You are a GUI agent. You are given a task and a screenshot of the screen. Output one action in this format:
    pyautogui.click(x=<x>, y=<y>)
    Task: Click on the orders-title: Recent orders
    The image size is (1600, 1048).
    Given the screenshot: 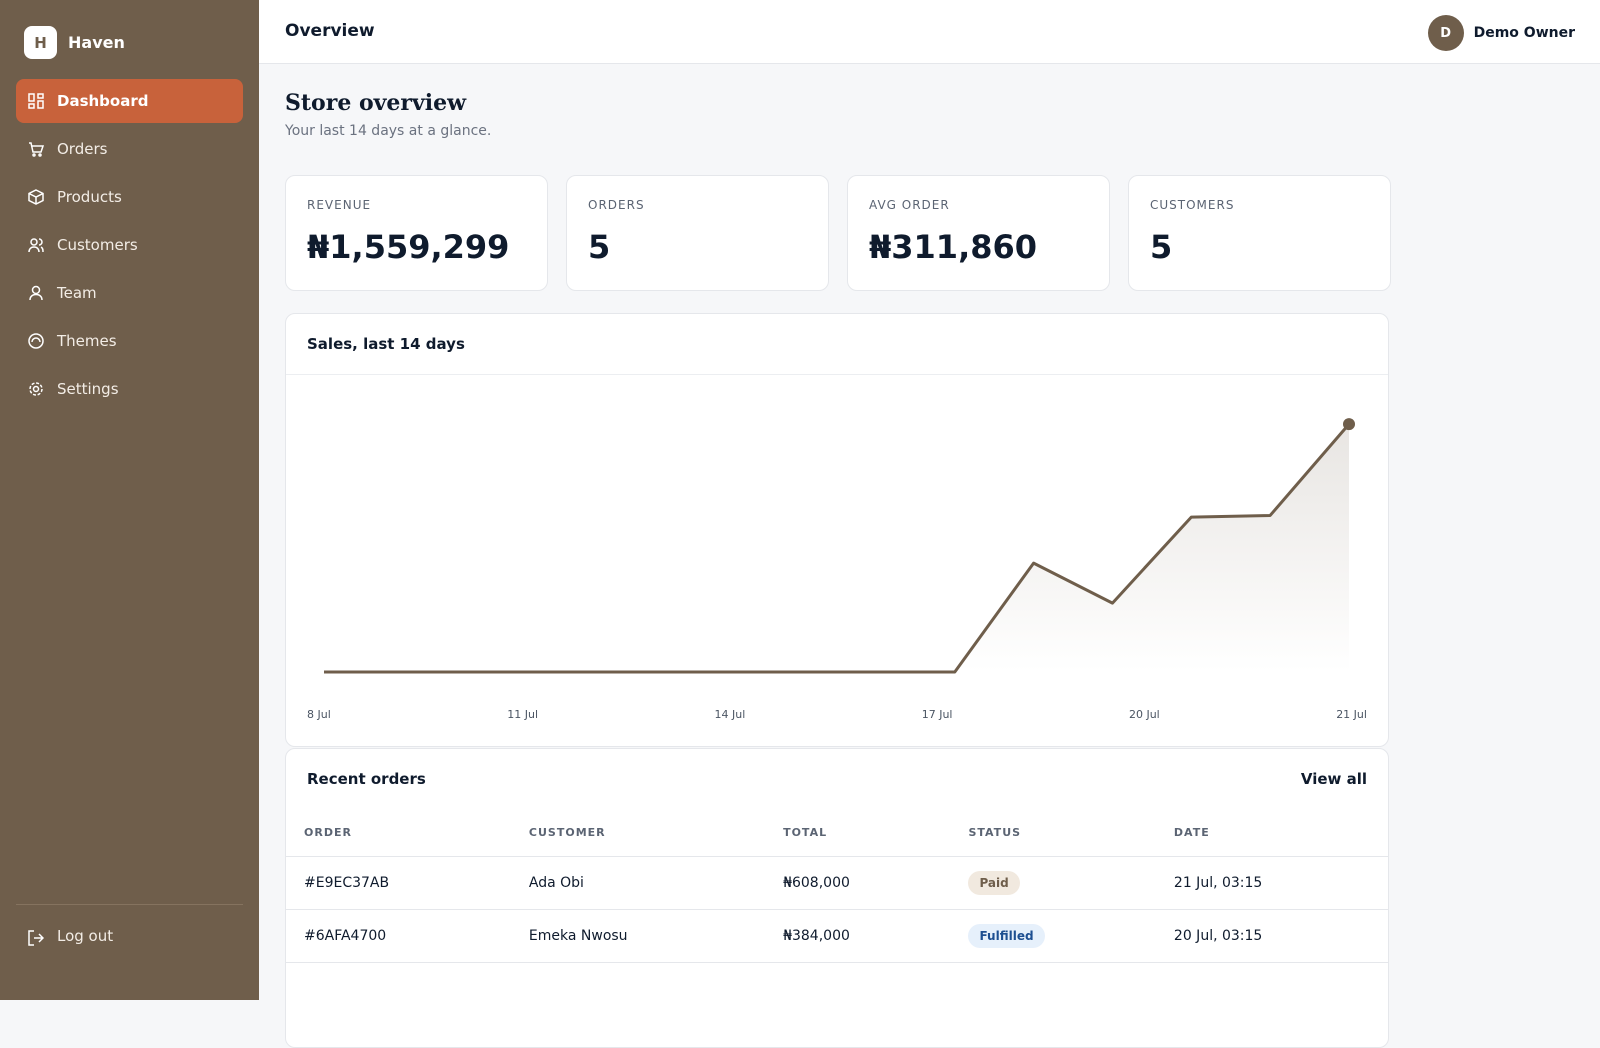 What is the action you would take?
    pyautogui.click(x=366, y=779)
    